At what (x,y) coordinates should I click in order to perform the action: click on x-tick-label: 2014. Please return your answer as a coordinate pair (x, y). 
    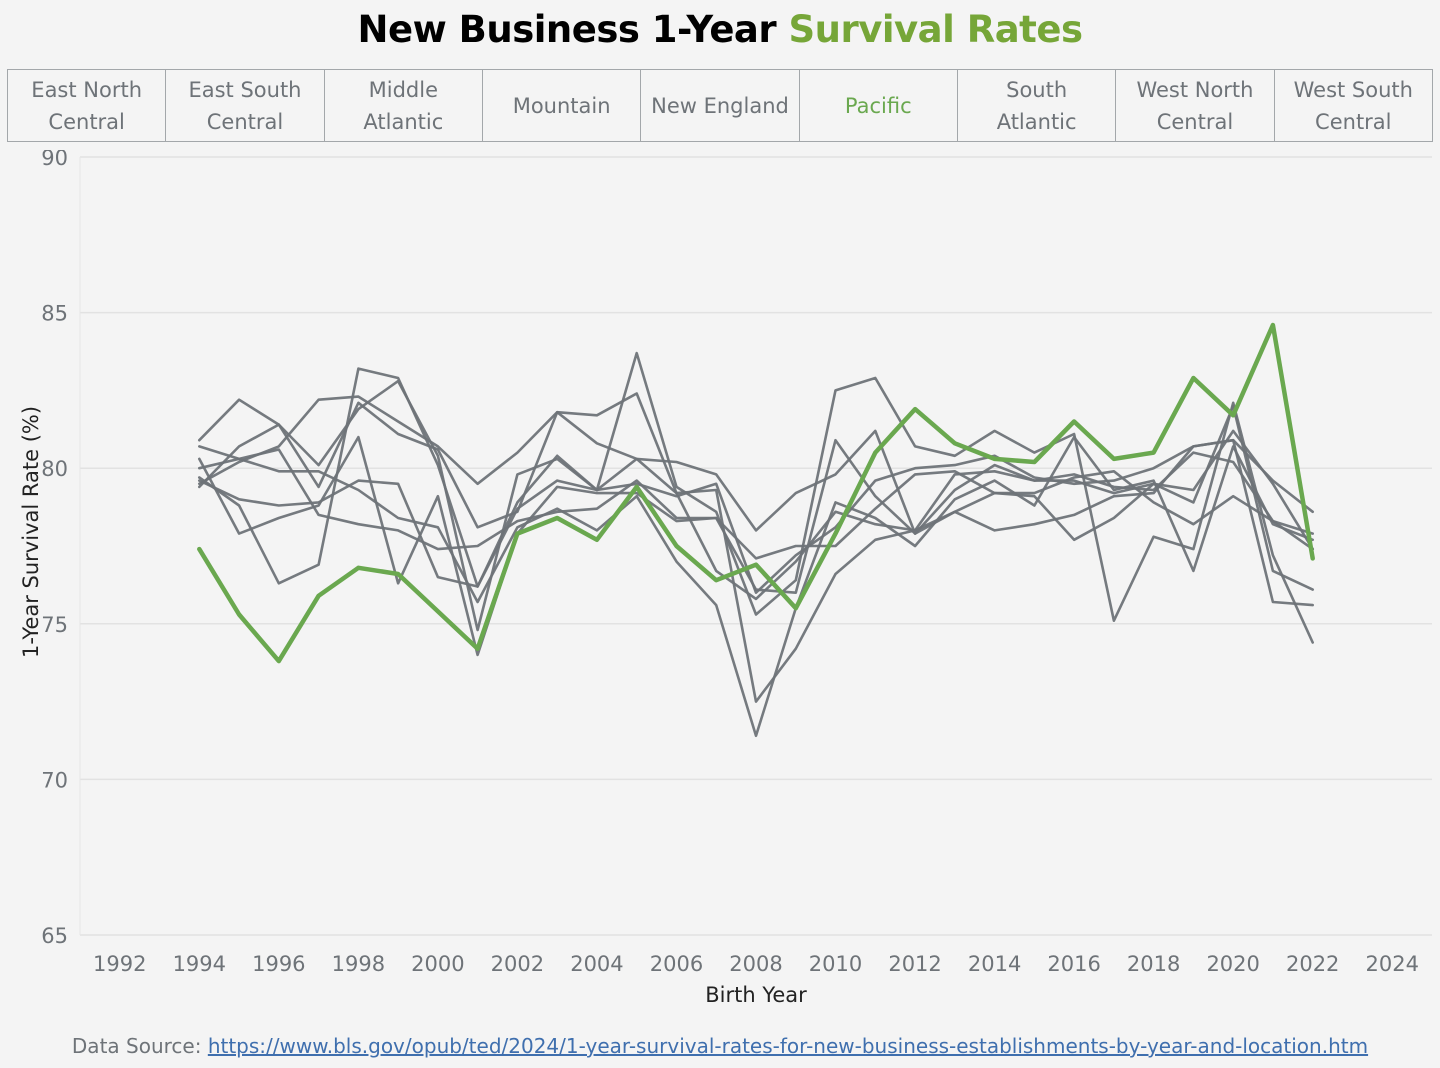
    Looking at the image, I should click on (994, 964).